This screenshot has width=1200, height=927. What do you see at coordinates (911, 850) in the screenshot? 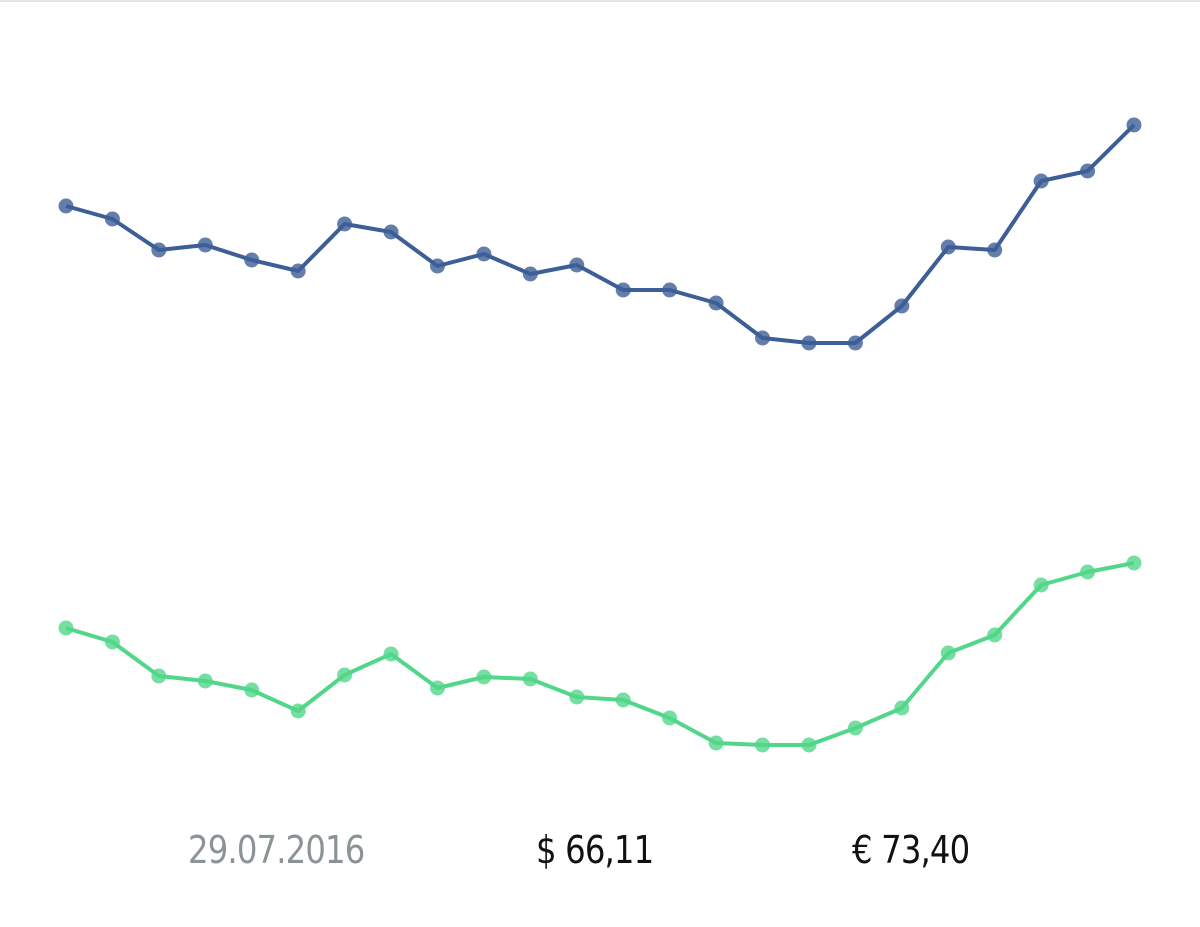
I see `eur-price: € 73,40` at bounding box center [911, 850].